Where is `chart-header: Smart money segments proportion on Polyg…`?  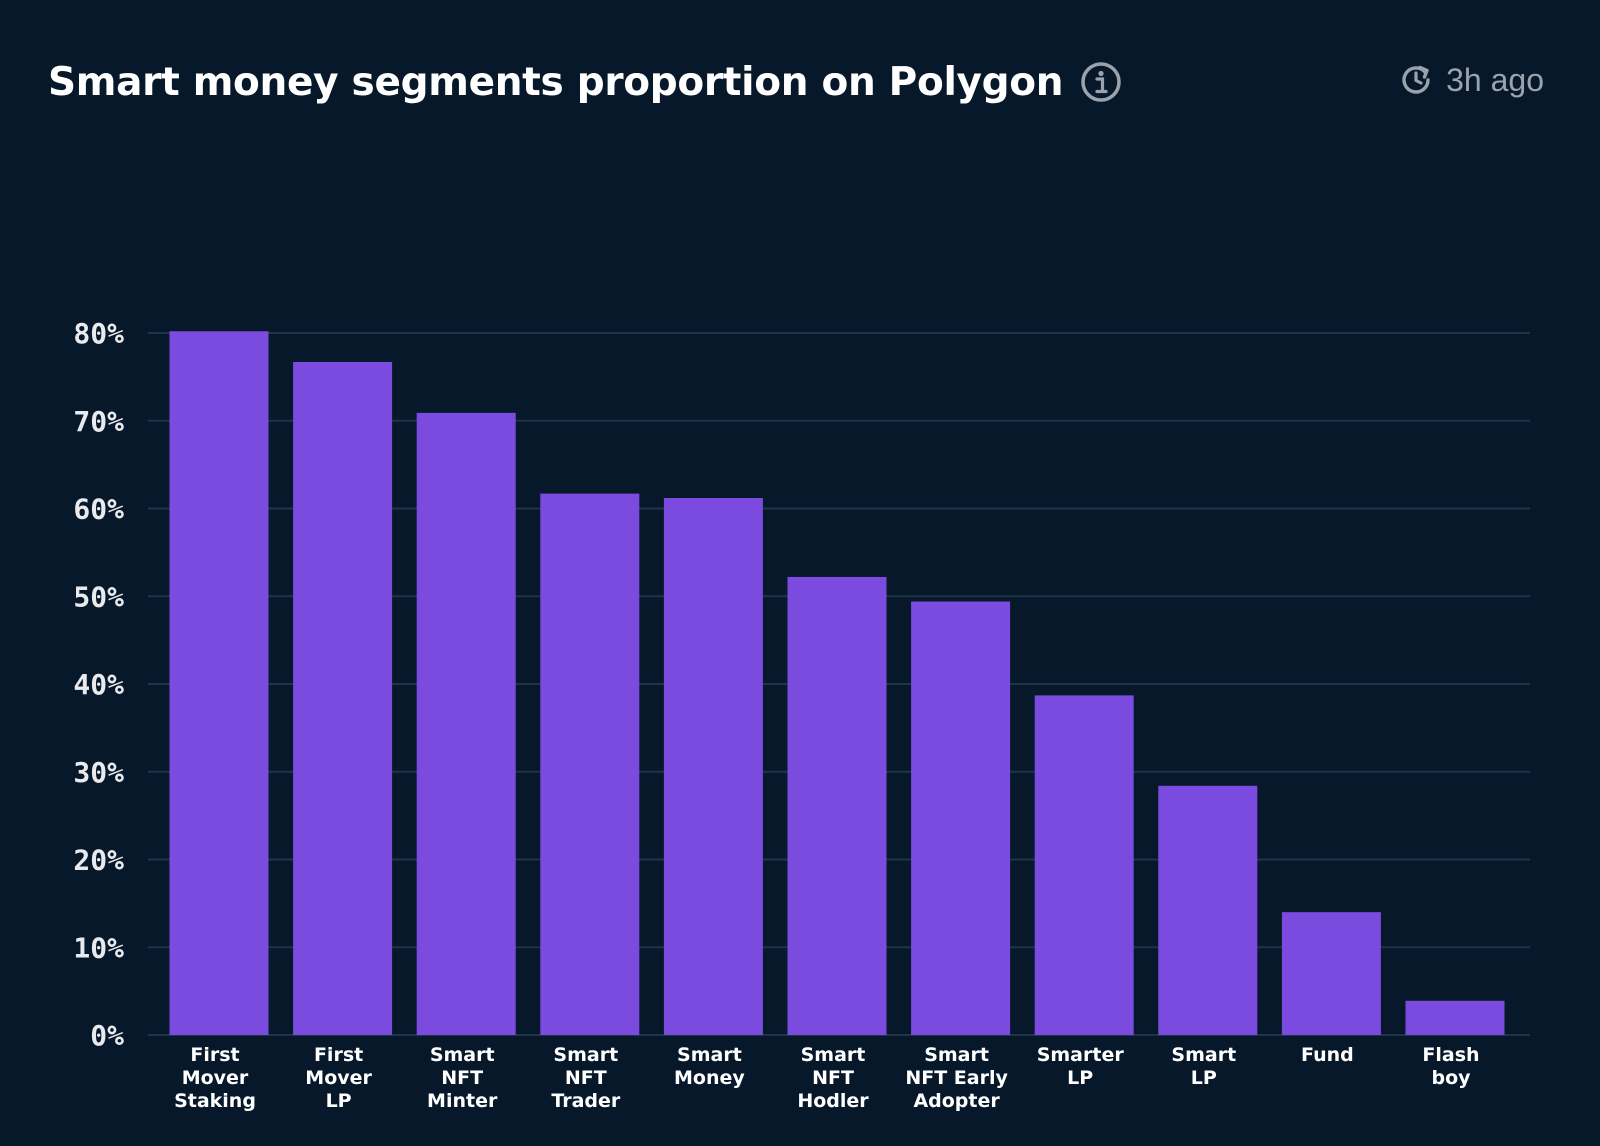
chart-header: Smart money segments proportion on Polyg… is located at coordinates (585, 82).